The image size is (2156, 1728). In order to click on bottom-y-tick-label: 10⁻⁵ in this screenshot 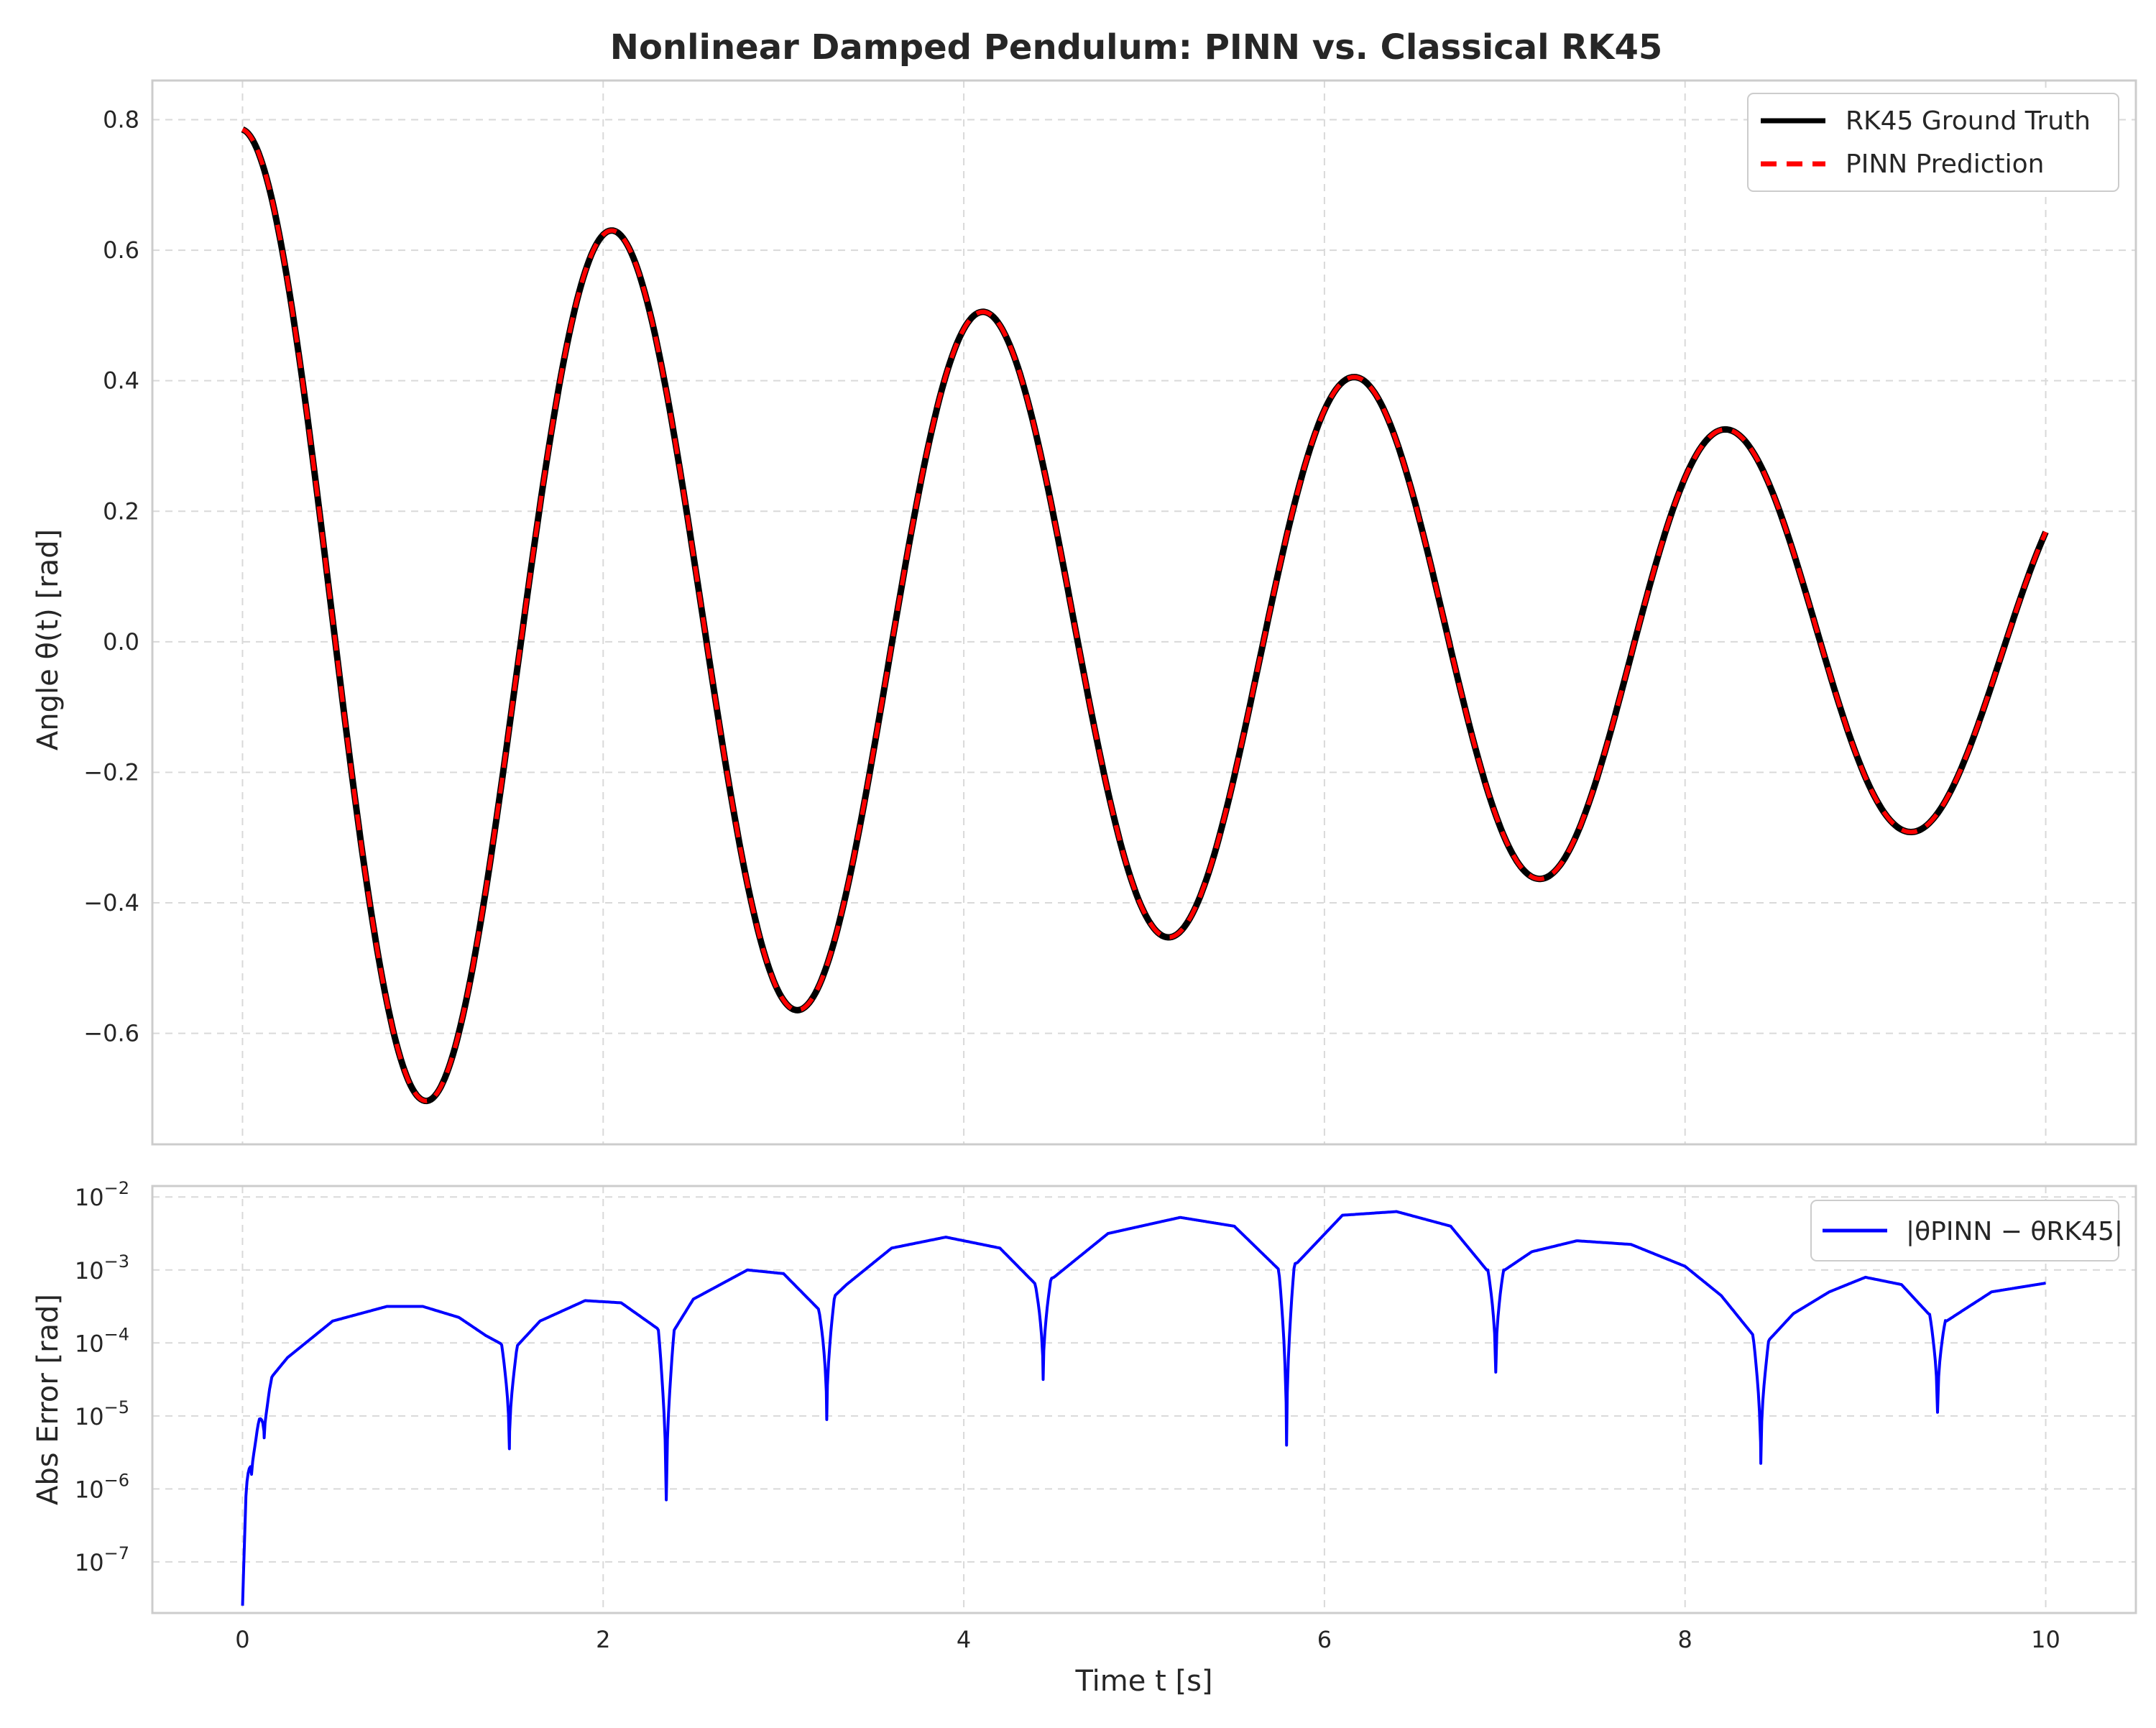, I will do `click(102, 1413)`.